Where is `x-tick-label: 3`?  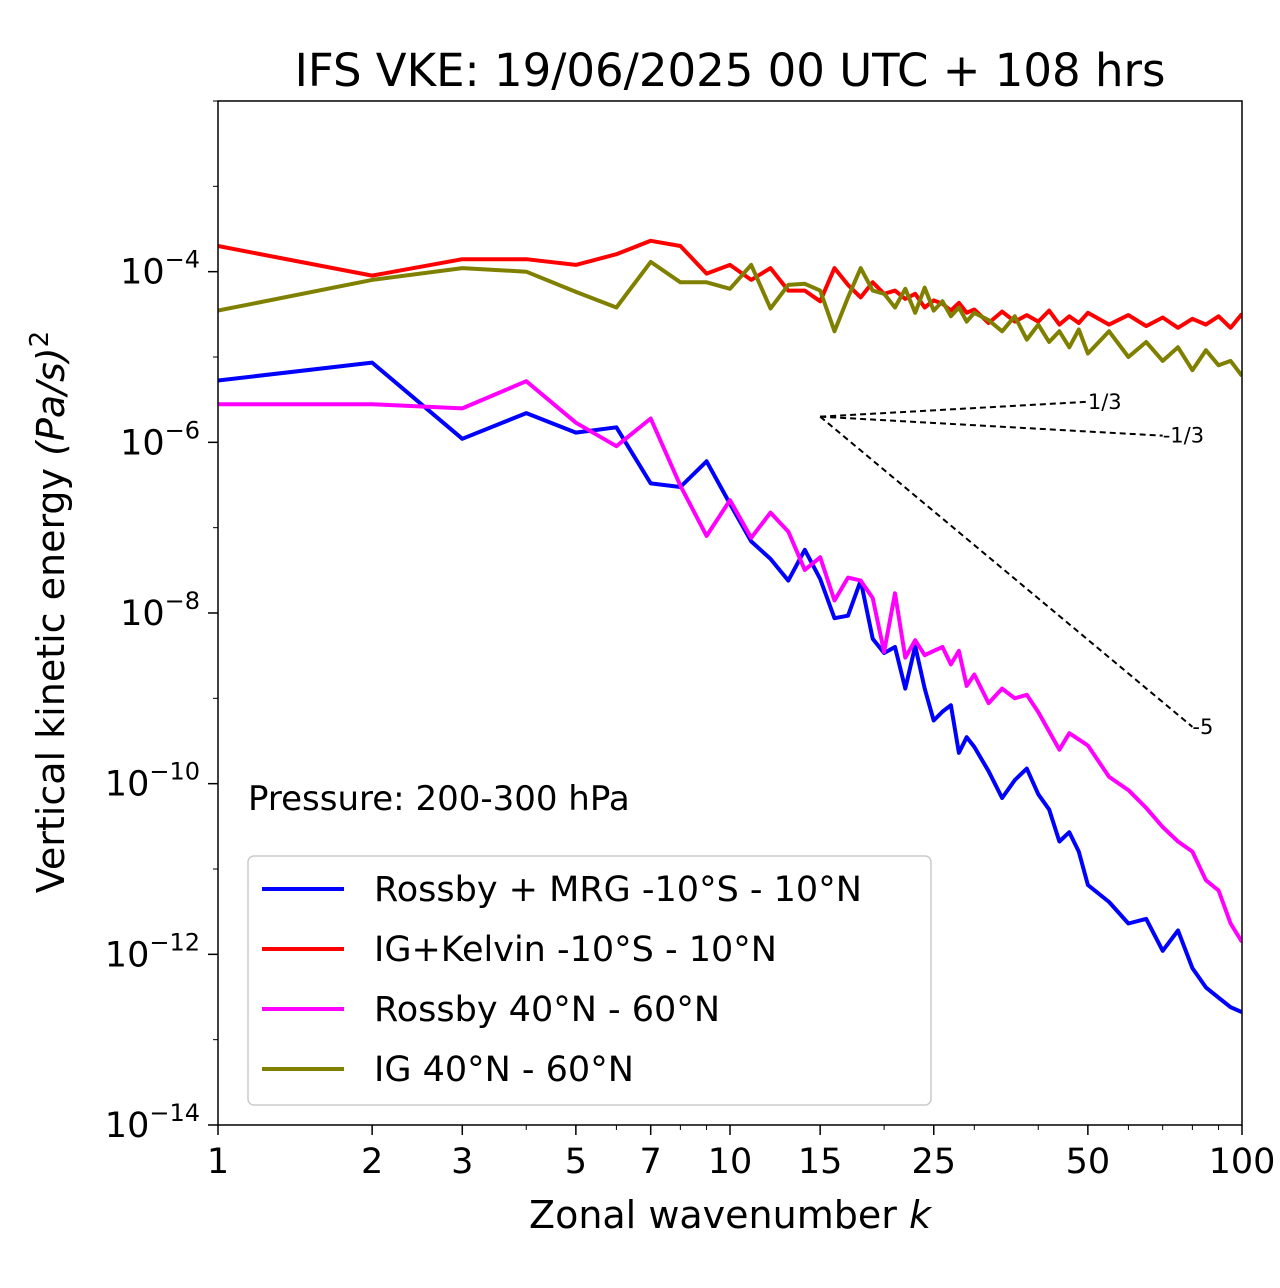 x-tick-label: 3 is located at coordinates (462, 1162).